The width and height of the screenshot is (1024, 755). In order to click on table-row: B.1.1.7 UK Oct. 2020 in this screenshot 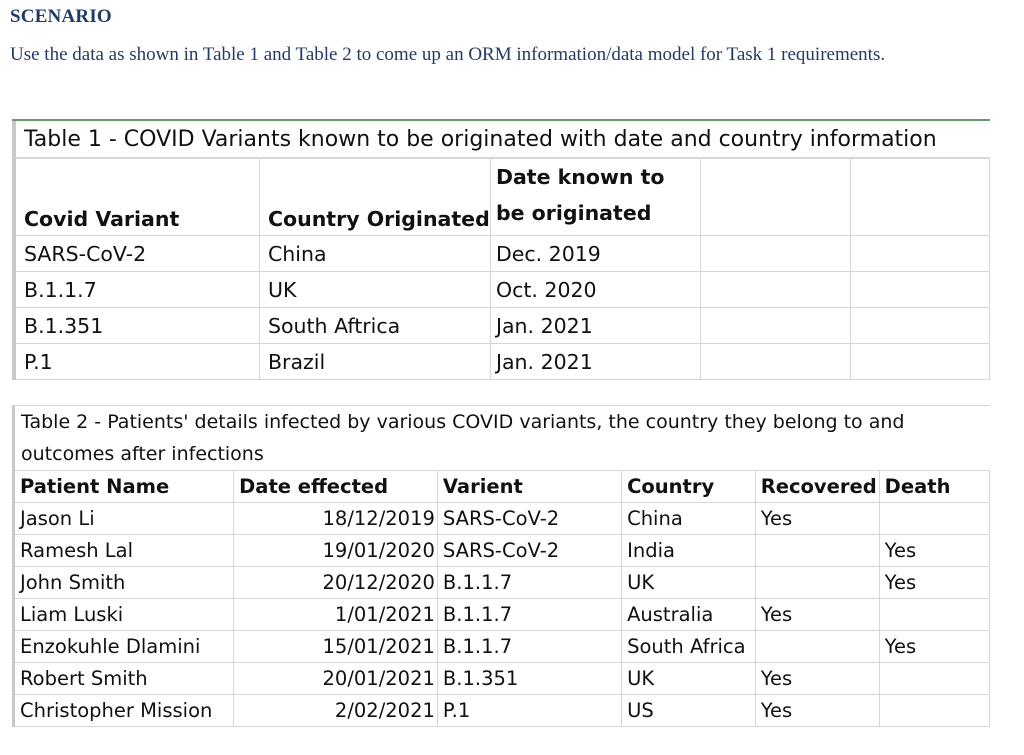, I will do `click(501, 289)`.